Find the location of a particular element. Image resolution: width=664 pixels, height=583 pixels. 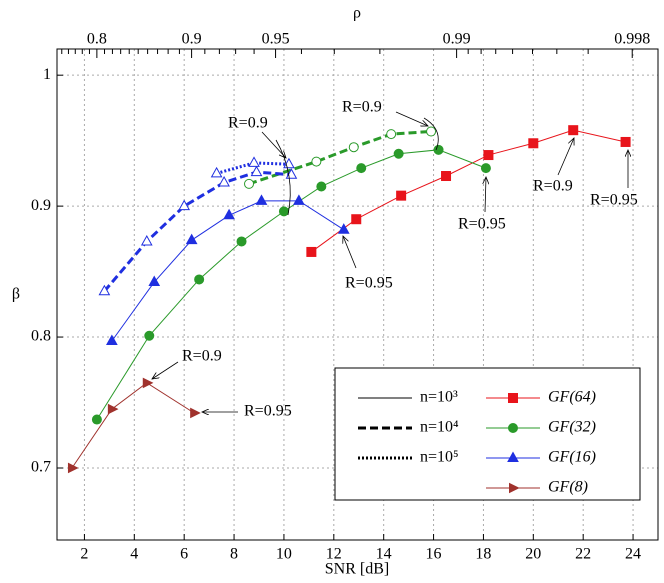

legend-label: n=10⁵ is located at coordinates (439, 457).